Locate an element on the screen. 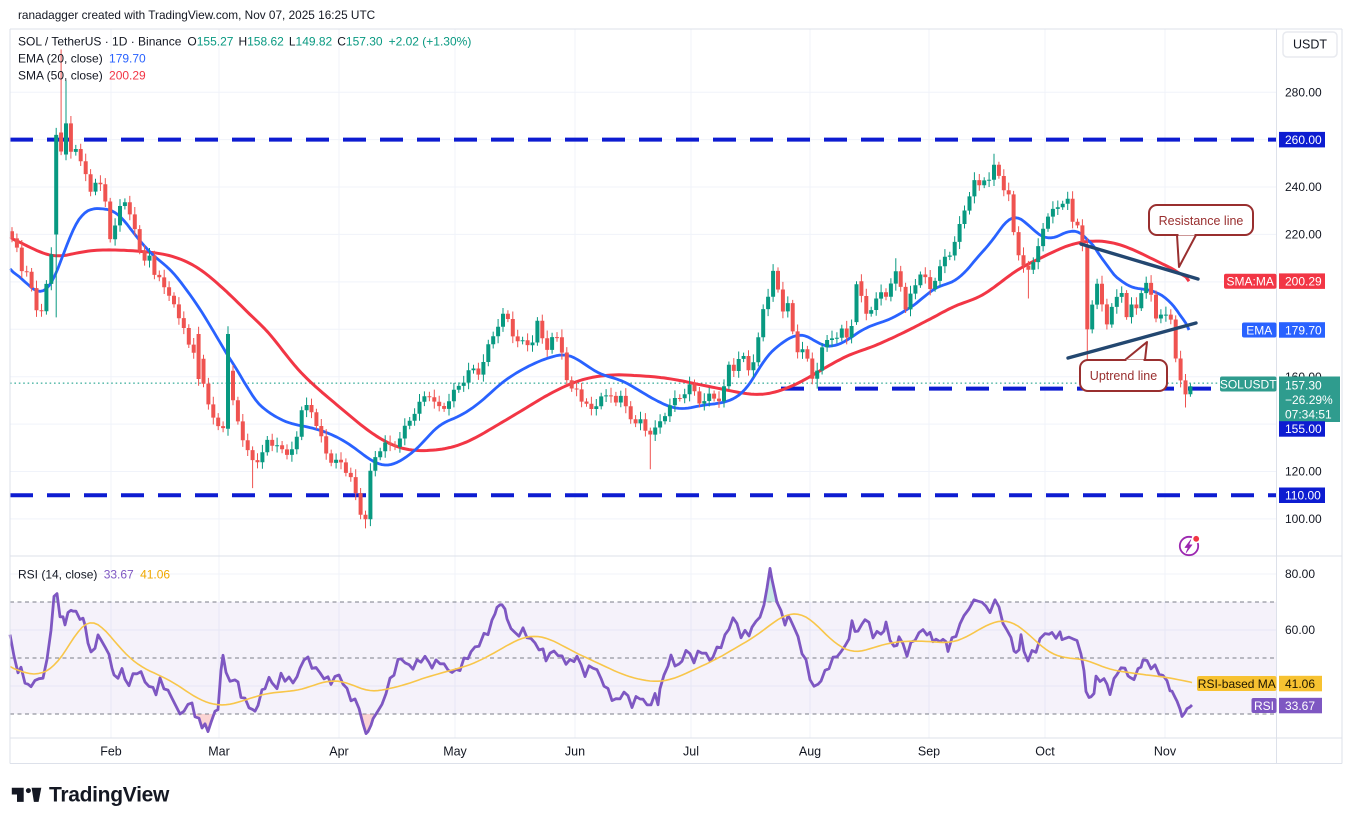 The image size is (1352, 826). svg-text: Feb is located at coordinates (111, 752).